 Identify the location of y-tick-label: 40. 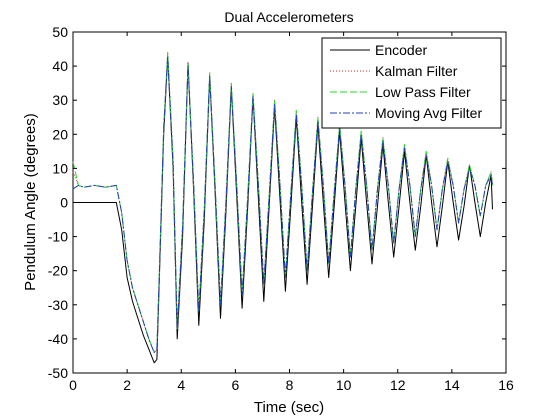
(60, 66).